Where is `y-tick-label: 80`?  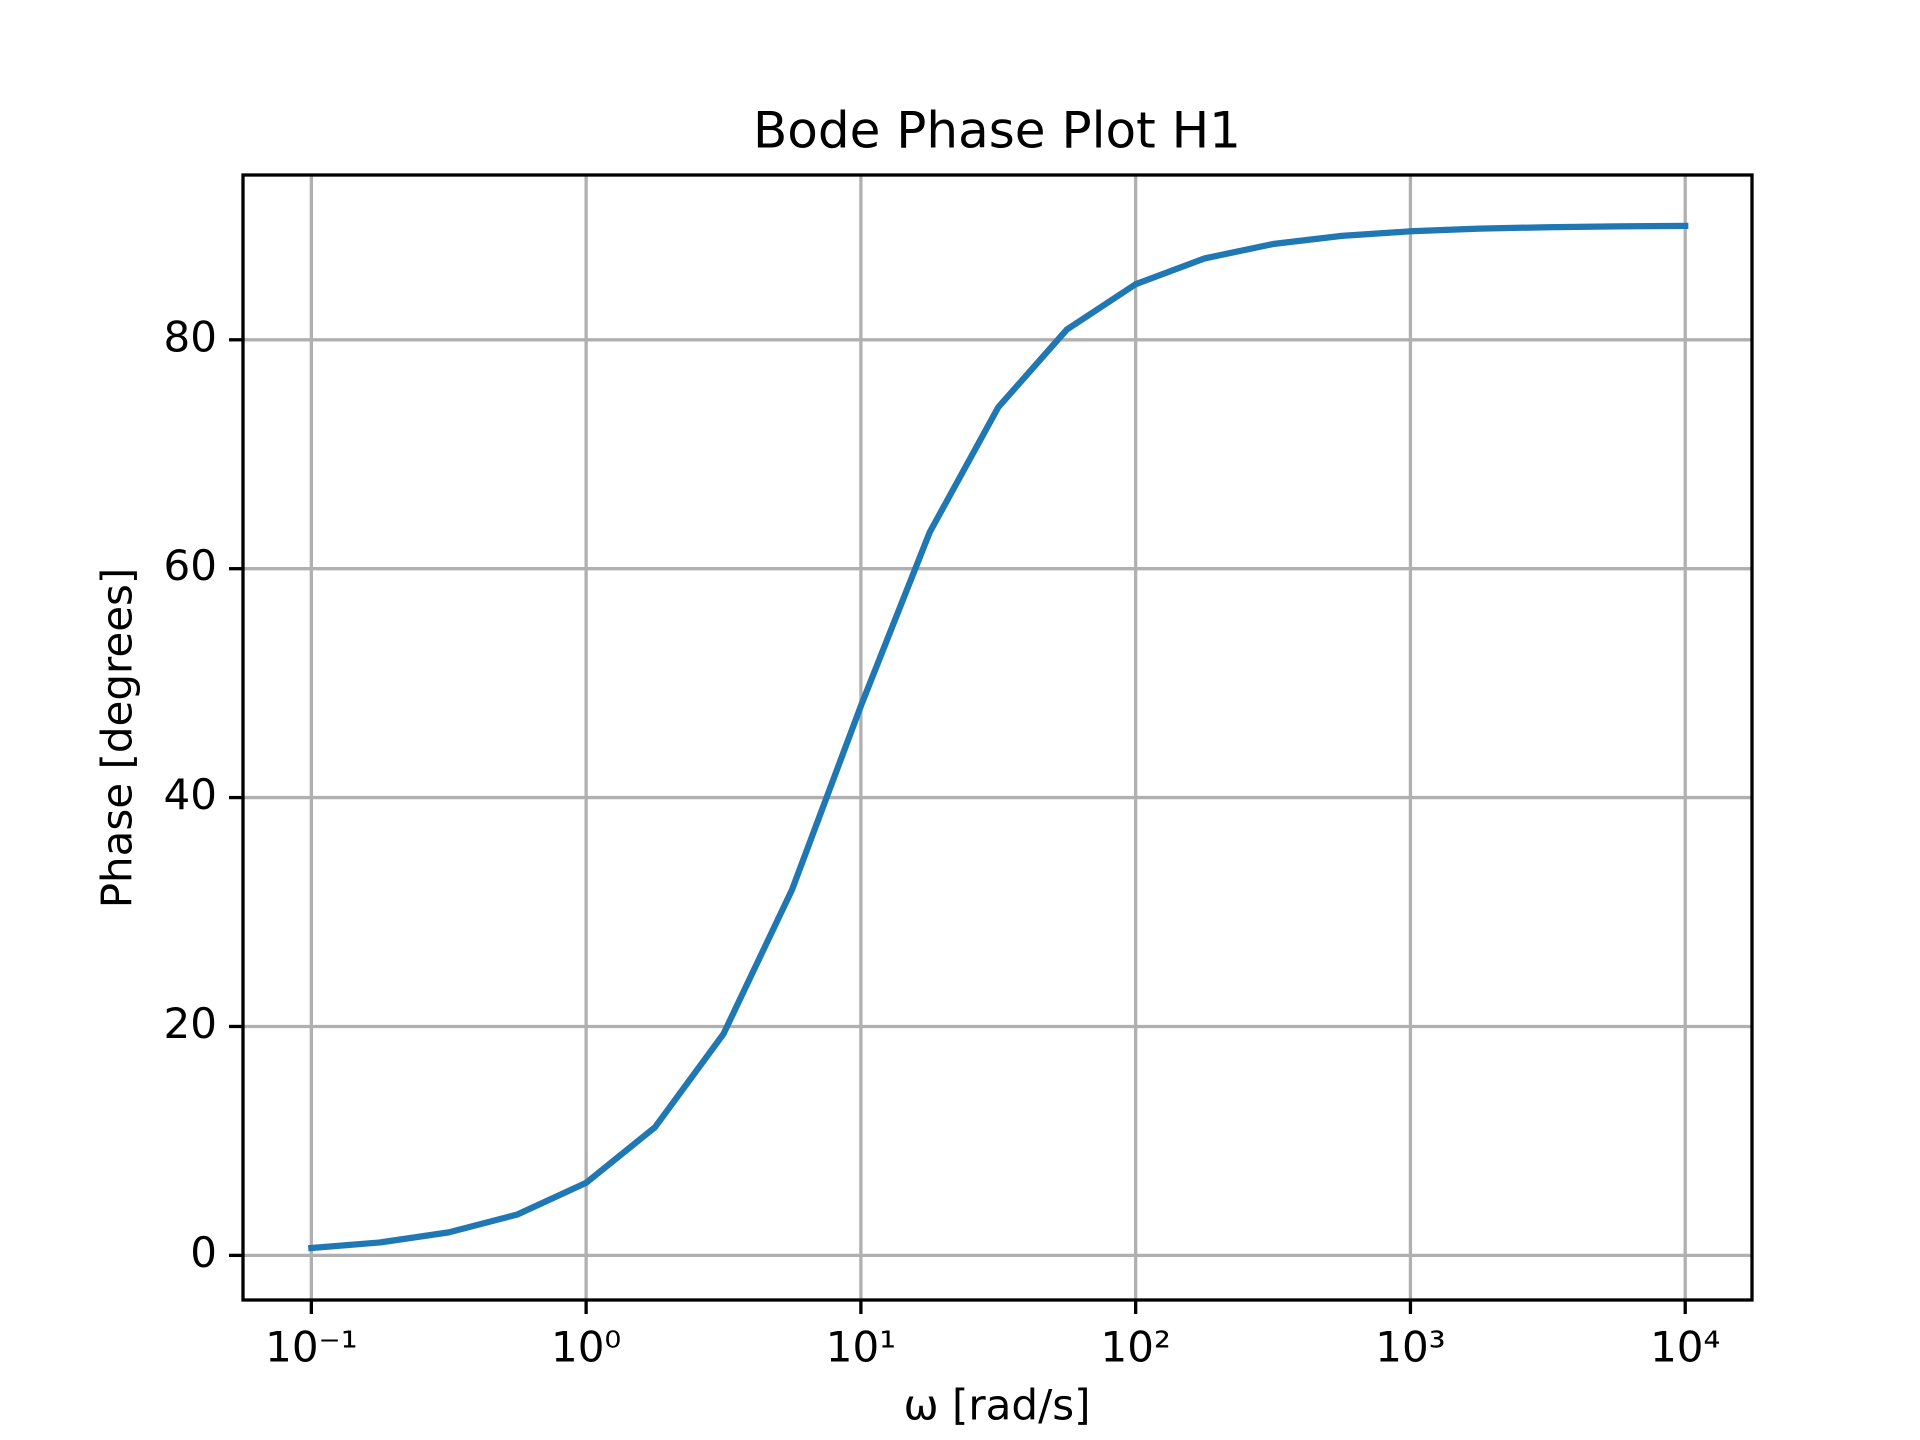
y-tick-label: 80 is located at coordinates (190, 336).